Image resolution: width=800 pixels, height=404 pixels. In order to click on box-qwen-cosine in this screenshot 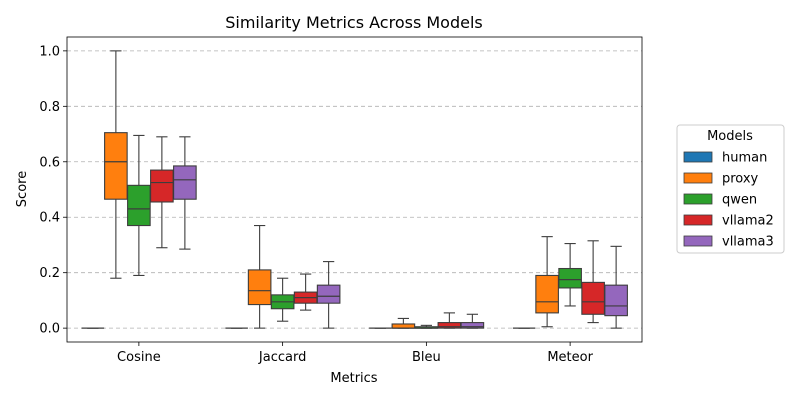, I will do `click(139, 205)`.